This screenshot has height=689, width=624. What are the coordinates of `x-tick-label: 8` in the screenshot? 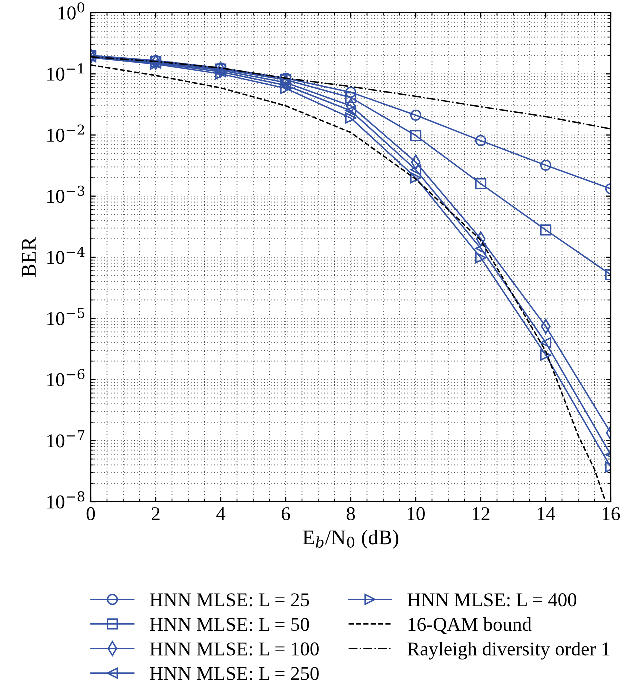 It's located at (351, 514).